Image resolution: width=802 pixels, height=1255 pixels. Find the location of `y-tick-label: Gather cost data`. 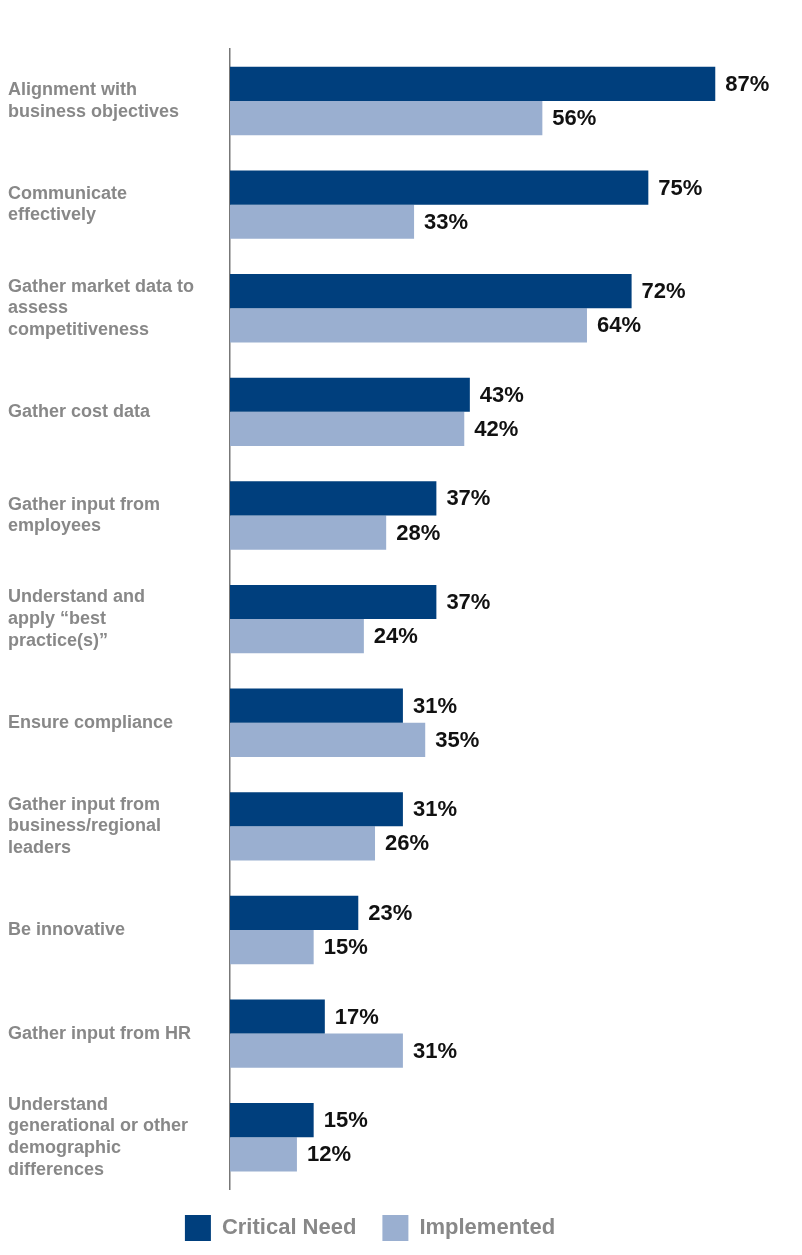

y-tick-label: Gather cost data is located at coordinates (80, 410).